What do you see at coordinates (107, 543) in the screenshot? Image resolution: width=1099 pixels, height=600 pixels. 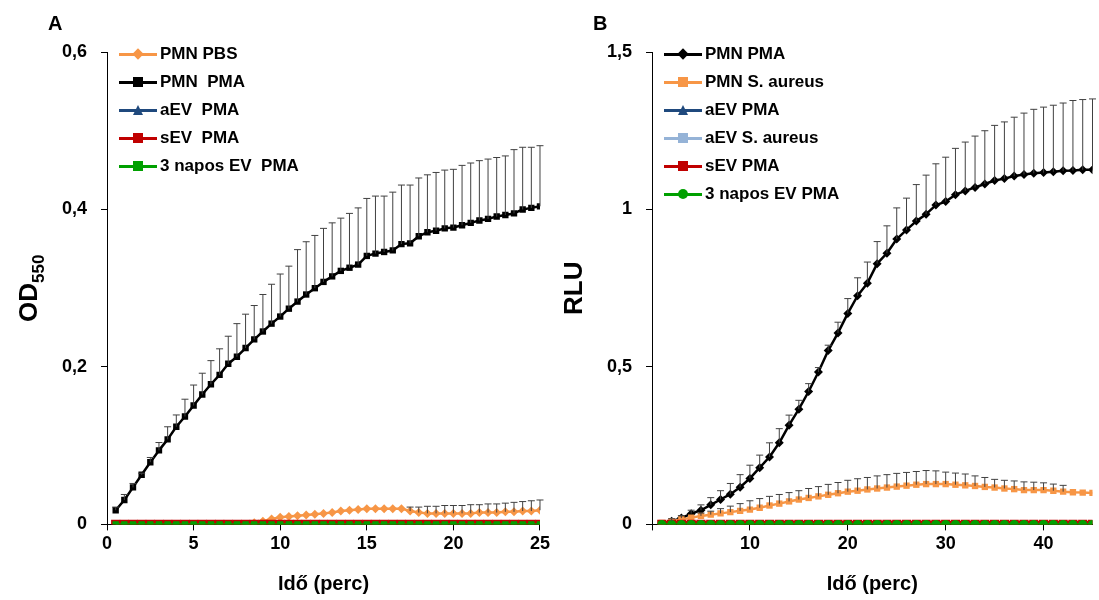 I see `x-tick-label: 0` at bounding box center [107, 543].